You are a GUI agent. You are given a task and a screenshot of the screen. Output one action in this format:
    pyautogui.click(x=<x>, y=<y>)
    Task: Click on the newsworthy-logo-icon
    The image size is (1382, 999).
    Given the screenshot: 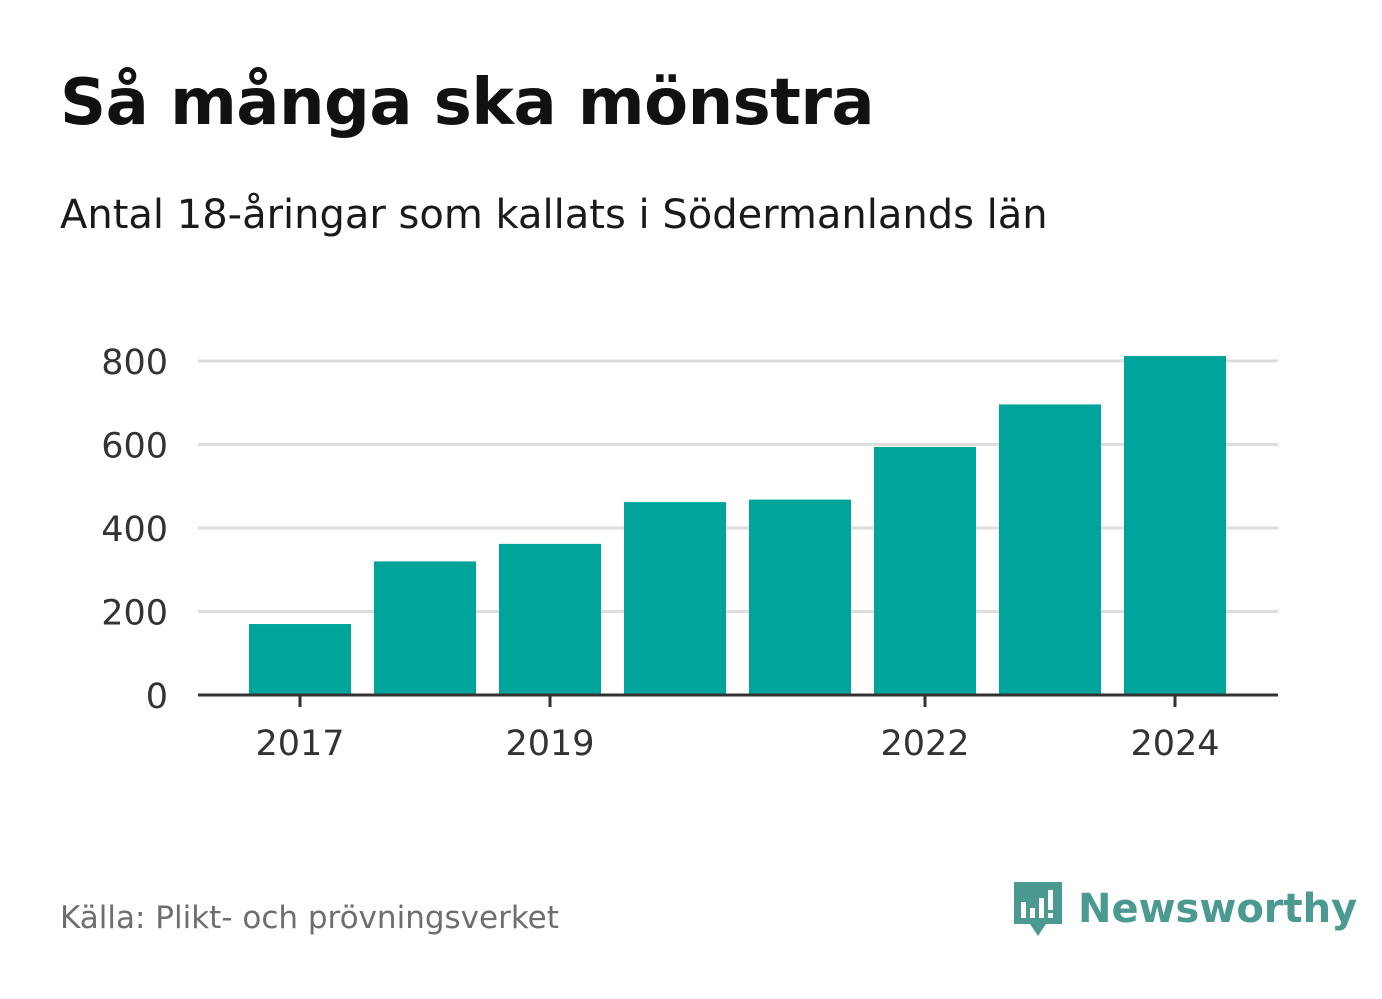 What is the action you would take?
    pyautogui.click(x=1038, y=909)
    